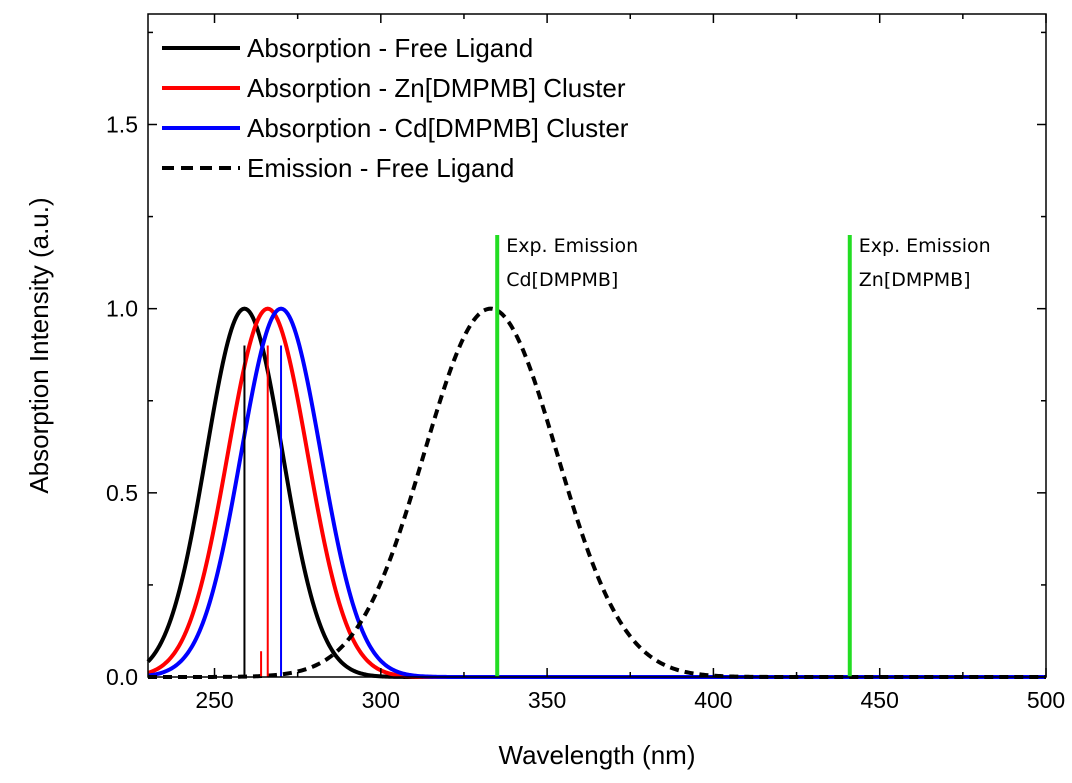  What do you see at coordinates (390, 48) in the screenshot?
I see `legend-label-1: Absorption - Free Ligand` at bounding box center [390, 48].